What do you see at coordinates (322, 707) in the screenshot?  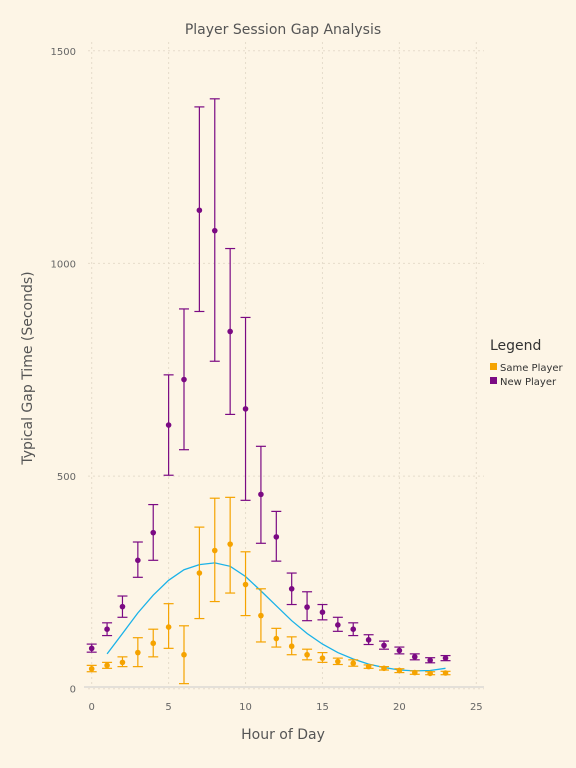 I see `x-tick-label: 15` at bounding box center [322, 707].